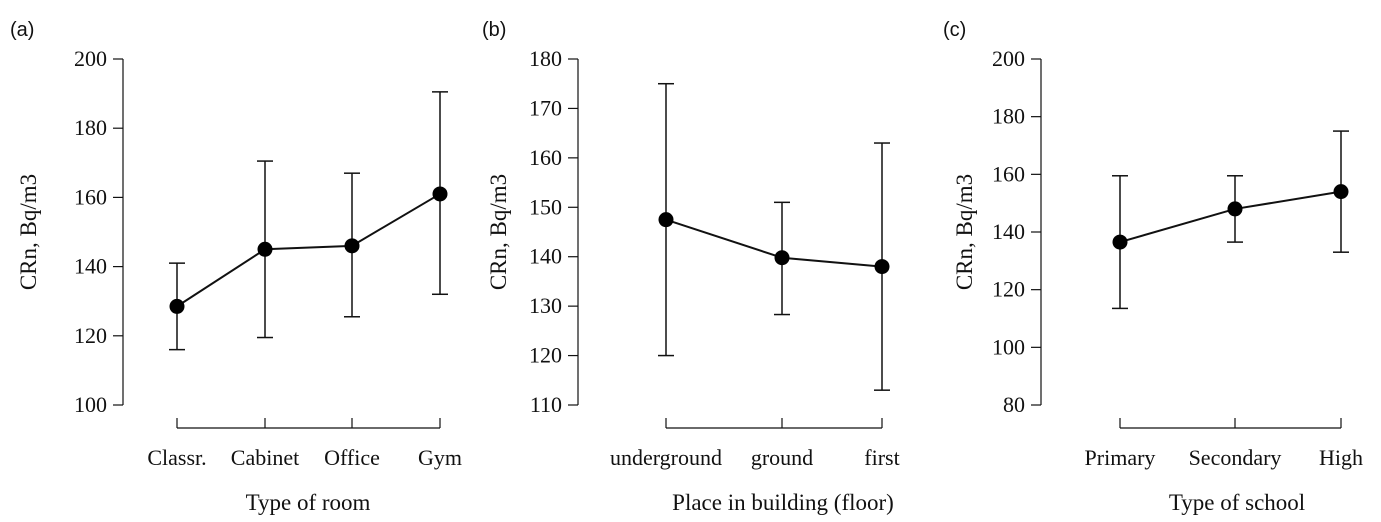 The height and width of the screenshot is (522, 1381). What do you see at coordinates (881, 457) in the screenshot?
I see `x-tick-label: first` at bounding box center [881, 457].